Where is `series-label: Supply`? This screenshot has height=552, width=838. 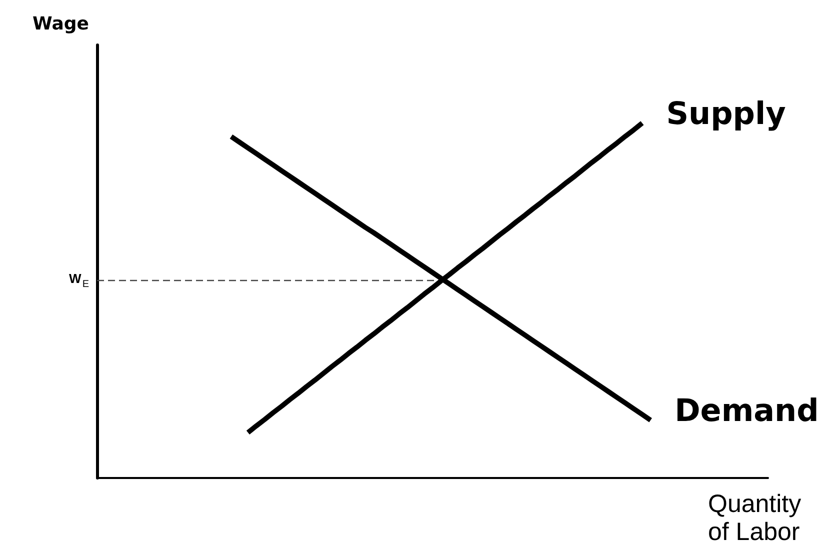
series-label: Supply is located at coordinates (726, 114).